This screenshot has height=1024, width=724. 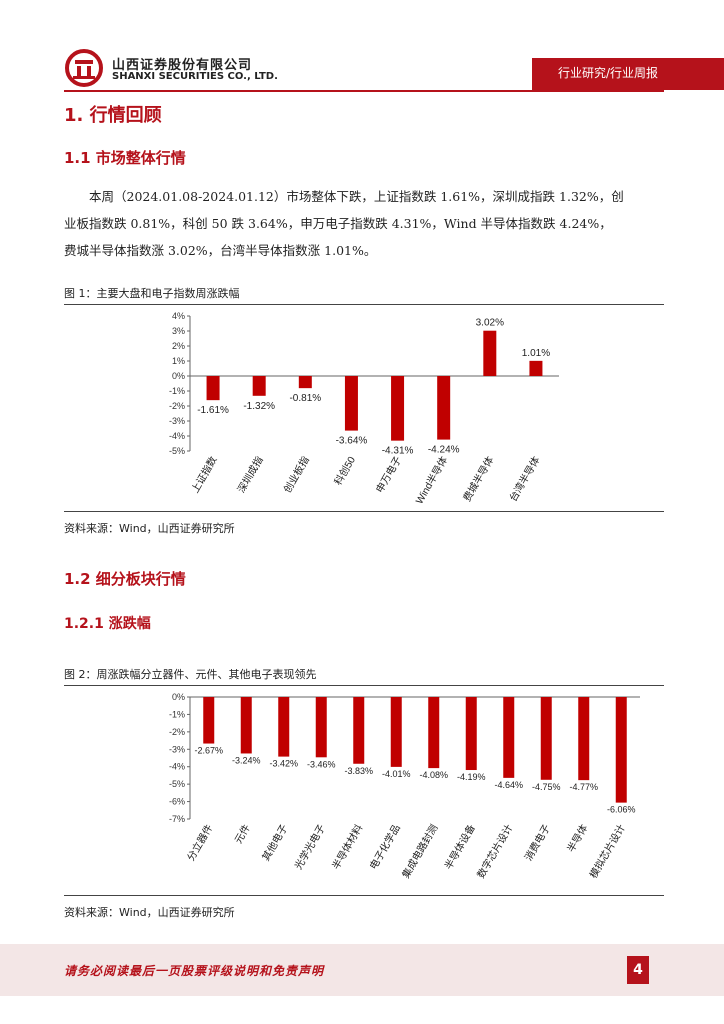 I want to click on page-number: 4, so click(x=638, y=970).